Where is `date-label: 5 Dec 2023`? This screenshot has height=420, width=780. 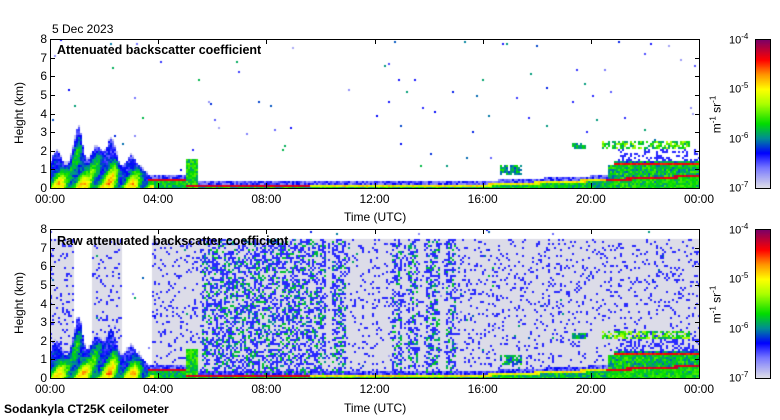 date-label: 5 Dec 2023 is located at coordinates (83, 29).